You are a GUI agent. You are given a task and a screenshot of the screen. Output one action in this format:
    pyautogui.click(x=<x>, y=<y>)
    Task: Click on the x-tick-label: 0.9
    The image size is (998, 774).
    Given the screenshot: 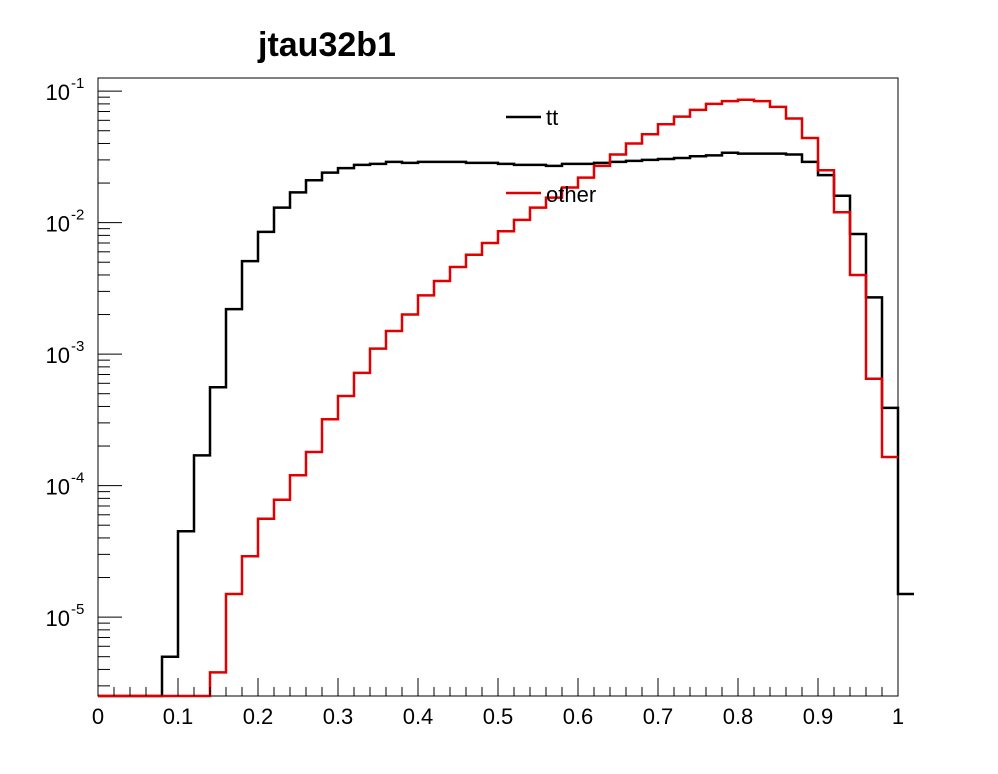 What is the action you would take?
    pyautogui.click(x=818, y=716)
    